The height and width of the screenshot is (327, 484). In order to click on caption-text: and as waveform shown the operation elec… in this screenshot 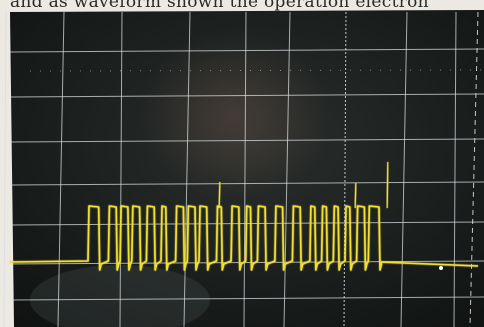, I will do `click(219, 6)`.